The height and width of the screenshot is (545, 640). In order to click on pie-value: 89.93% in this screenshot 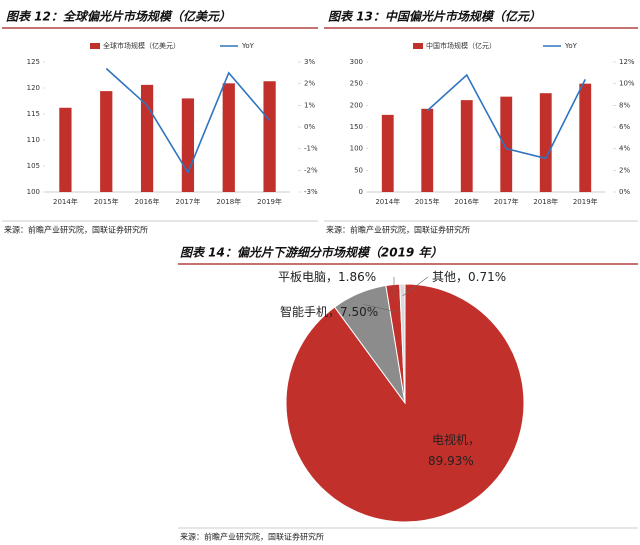, I will do `click(451, 461)`.